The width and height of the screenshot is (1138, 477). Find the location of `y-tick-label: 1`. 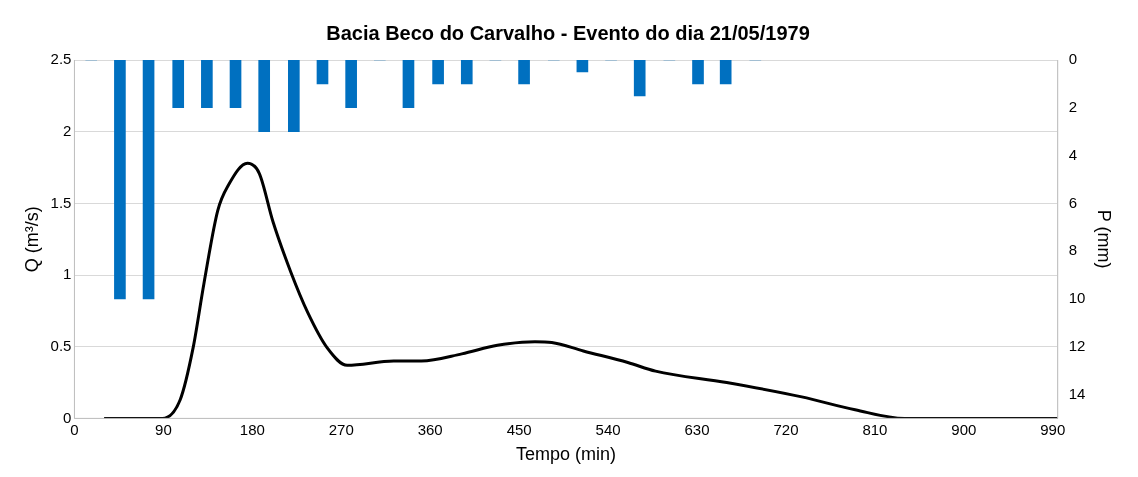

y-tick-label: 1 is located at coordinates (67, 274).